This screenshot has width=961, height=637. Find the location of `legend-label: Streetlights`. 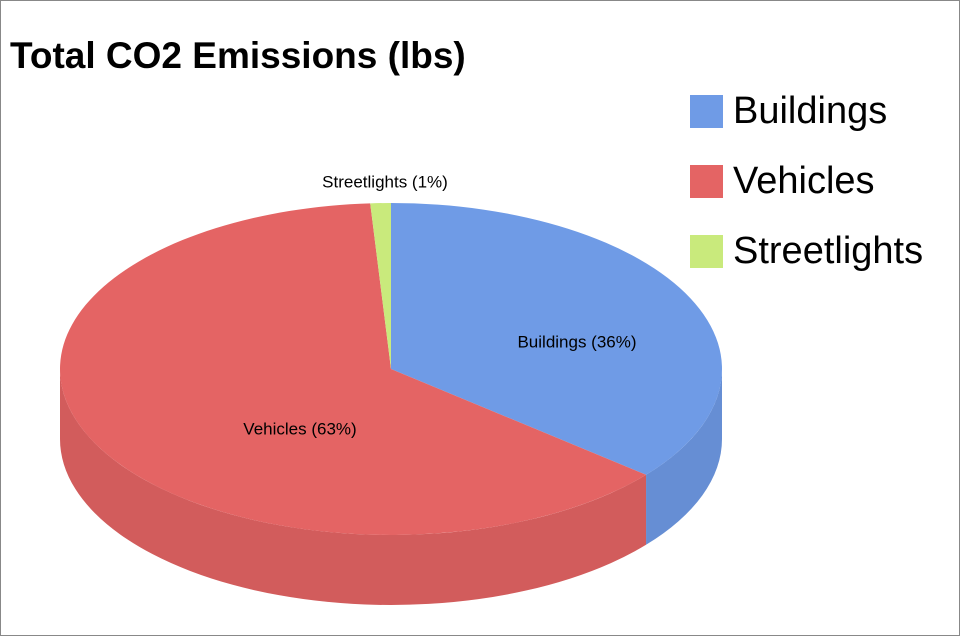

legend-label: Streetlights is located at coordinates (828, 251).